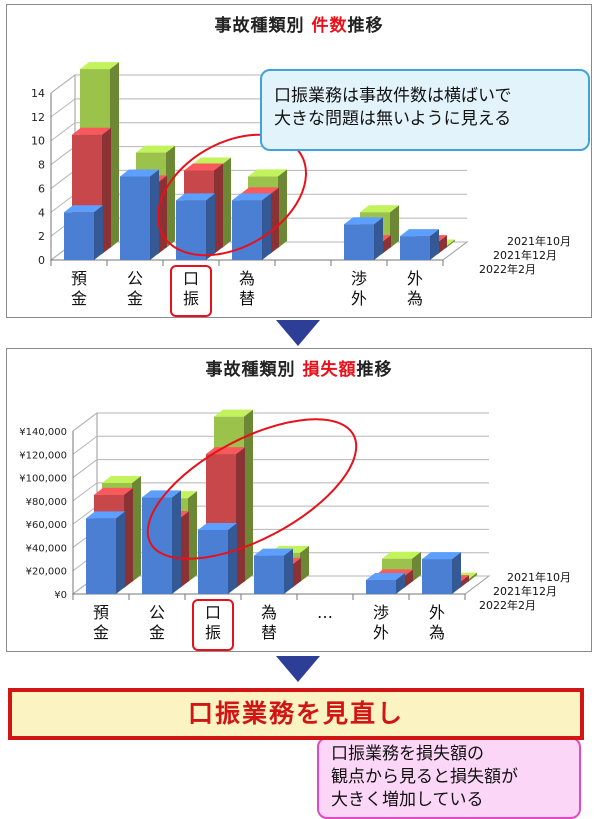  What do you see at coordinates (191, 278) in the screenshot?
I see `x-category-label: 口` at bounding box center [191, 278].